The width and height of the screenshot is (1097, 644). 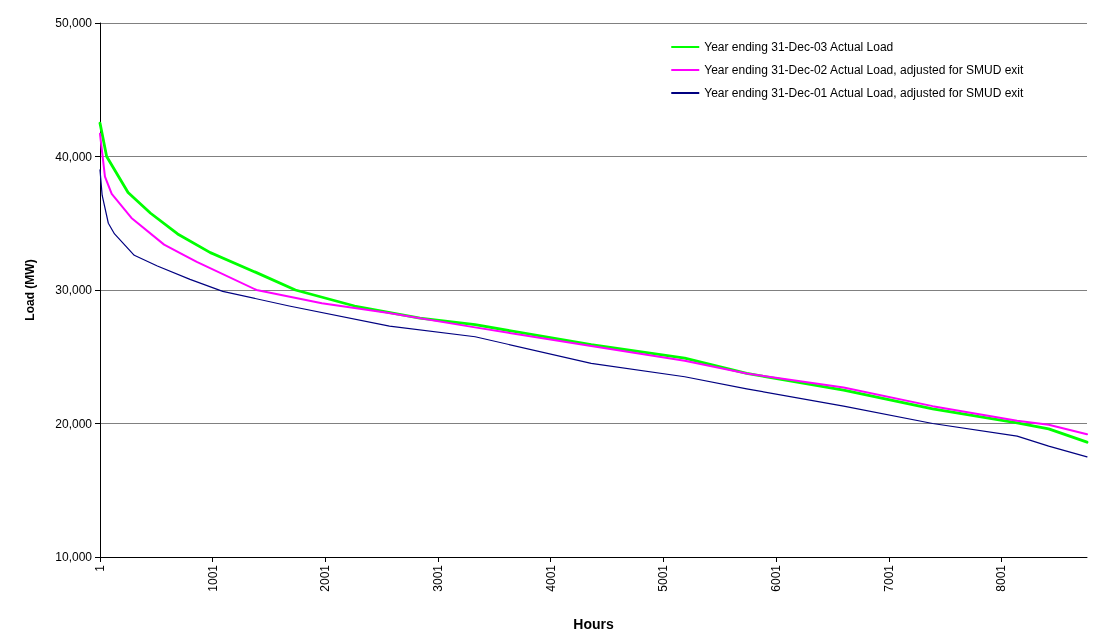 What do you see at coordinates (799, 47) in the screenshot?
I see `legend-label: Year ending 31-Dec-03 Actual Load` at bounding box center [799, 47].